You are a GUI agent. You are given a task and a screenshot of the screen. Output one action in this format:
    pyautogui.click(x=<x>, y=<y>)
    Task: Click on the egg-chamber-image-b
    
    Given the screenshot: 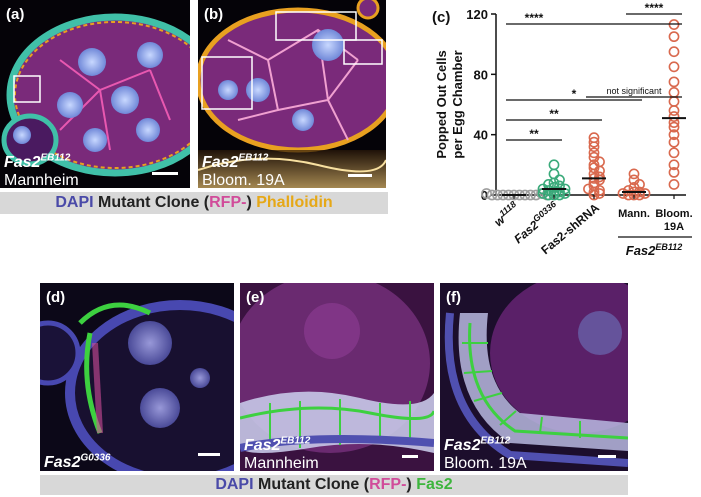 What is the action you would take?
    pyautogui.click(x=292, y=94)
    